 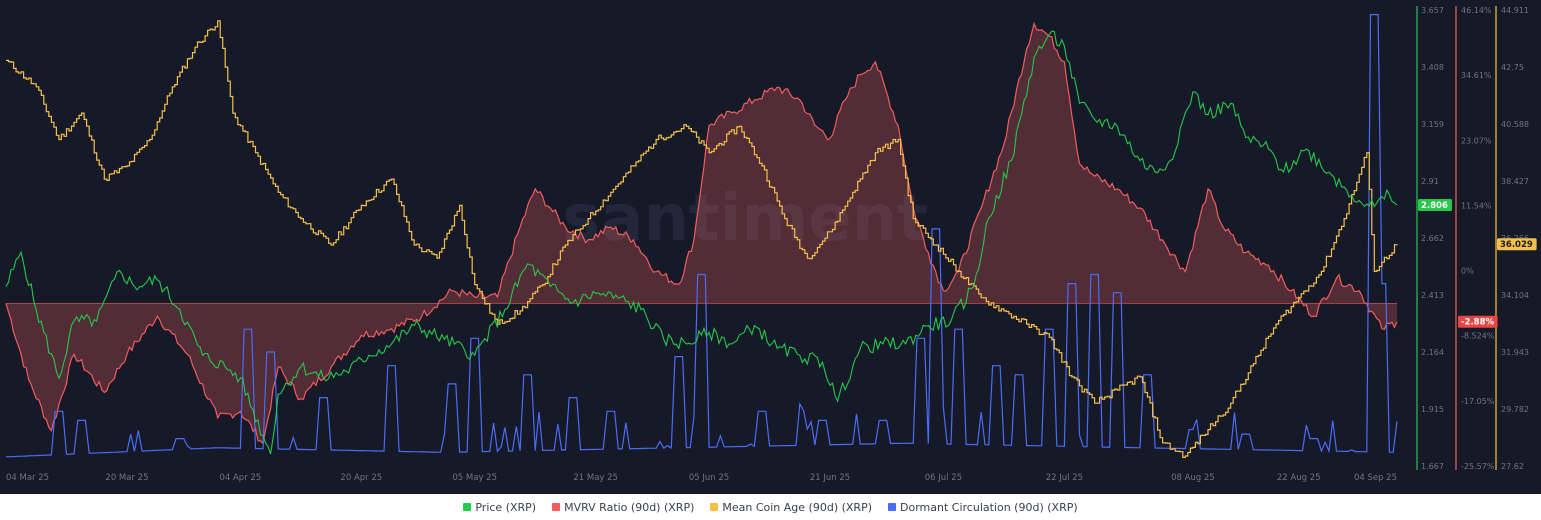 I want to click on price-tick-label: 2.662, so click(x=1432, y=238).